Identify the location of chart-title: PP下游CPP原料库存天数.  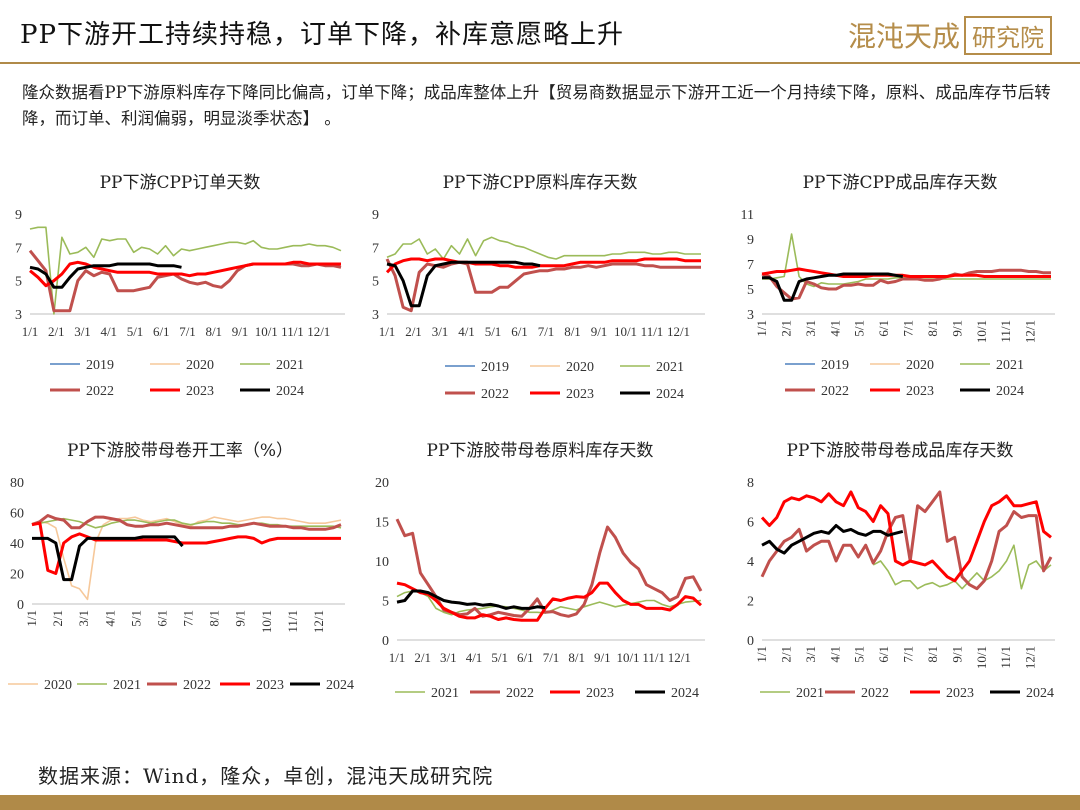
(540, 183).